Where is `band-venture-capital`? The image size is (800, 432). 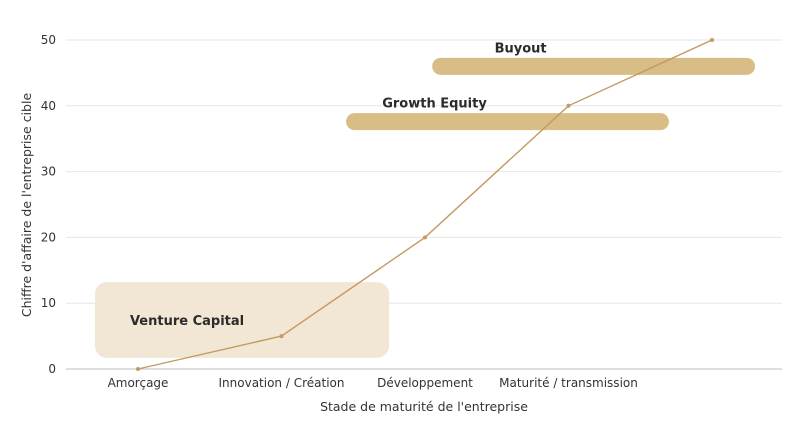 band-venture-capital is located at coordinates (242, 320).